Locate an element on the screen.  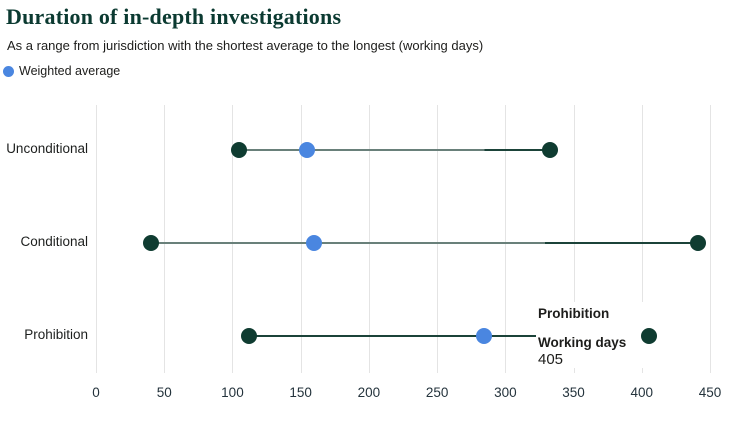
weighted-average-dot-prohibition is located at coordinates (483, 336).